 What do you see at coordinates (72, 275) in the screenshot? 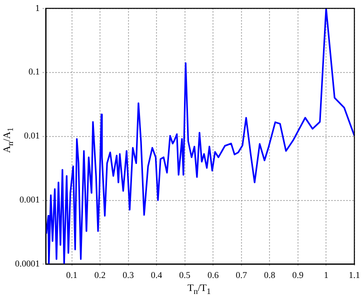
I see `x-tick-label: 0.1` at bounding box center [72, 275].